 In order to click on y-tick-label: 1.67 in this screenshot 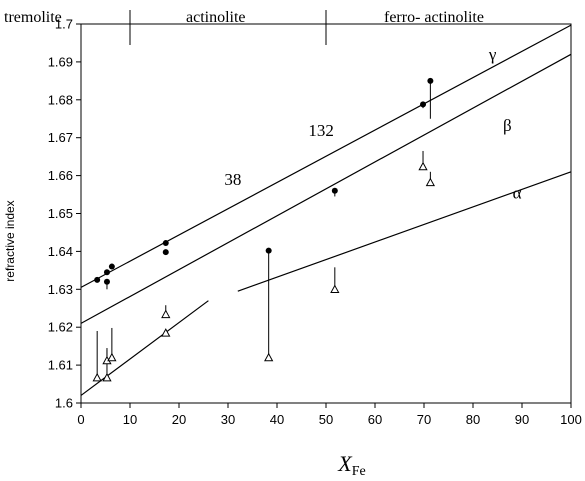, I will do `click(60, 137)`.